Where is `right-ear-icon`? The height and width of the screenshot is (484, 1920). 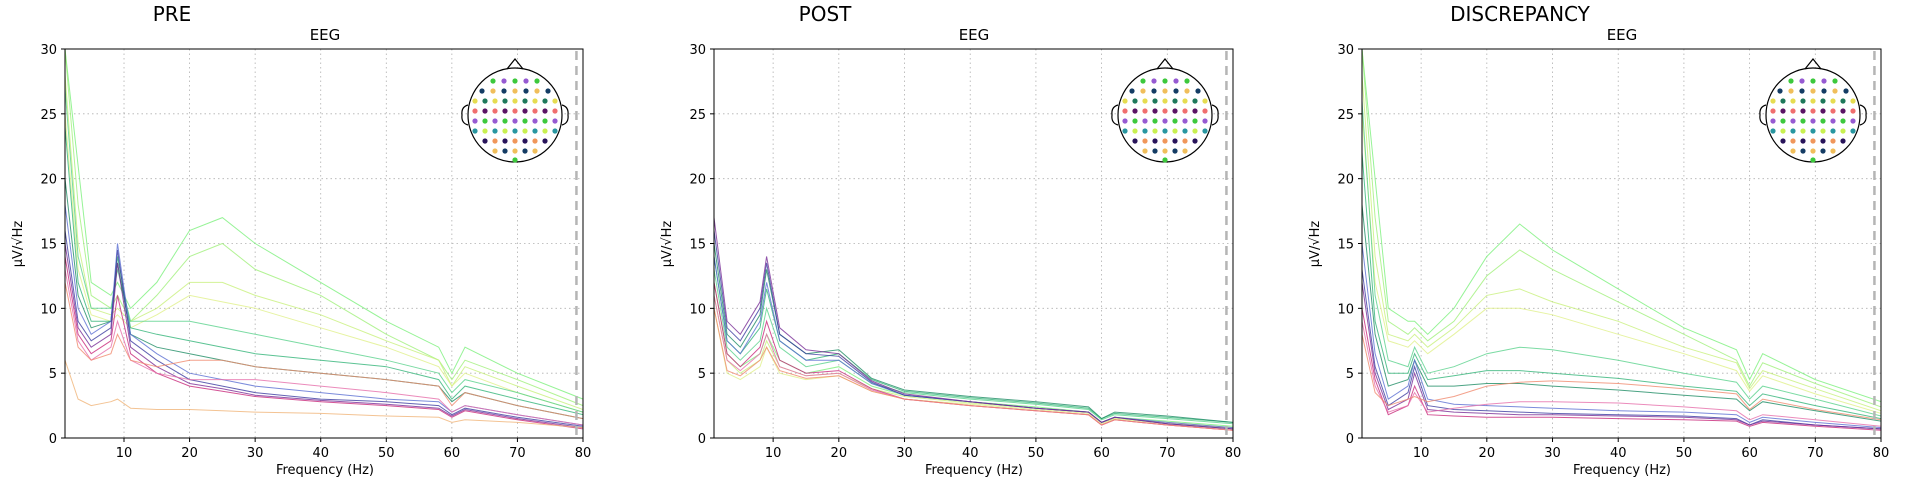 right-ear-icon is located at coordinates (1863, 115).